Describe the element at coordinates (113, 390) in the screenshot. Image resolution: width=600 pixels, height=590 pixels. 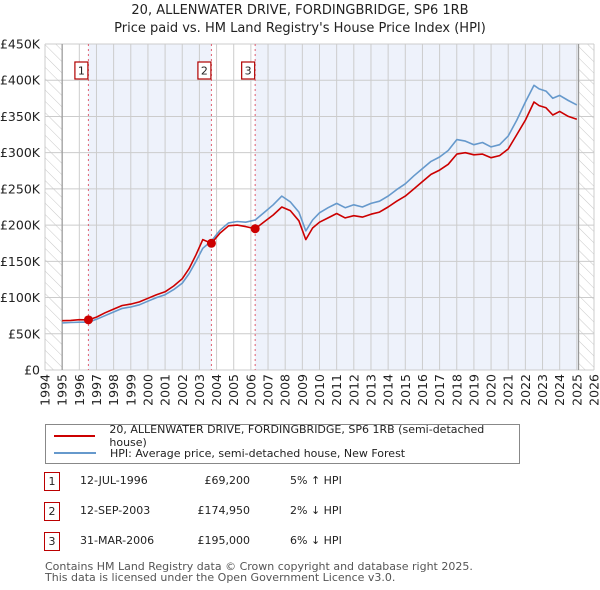
I see `x-tick-label: 1998` at that location.